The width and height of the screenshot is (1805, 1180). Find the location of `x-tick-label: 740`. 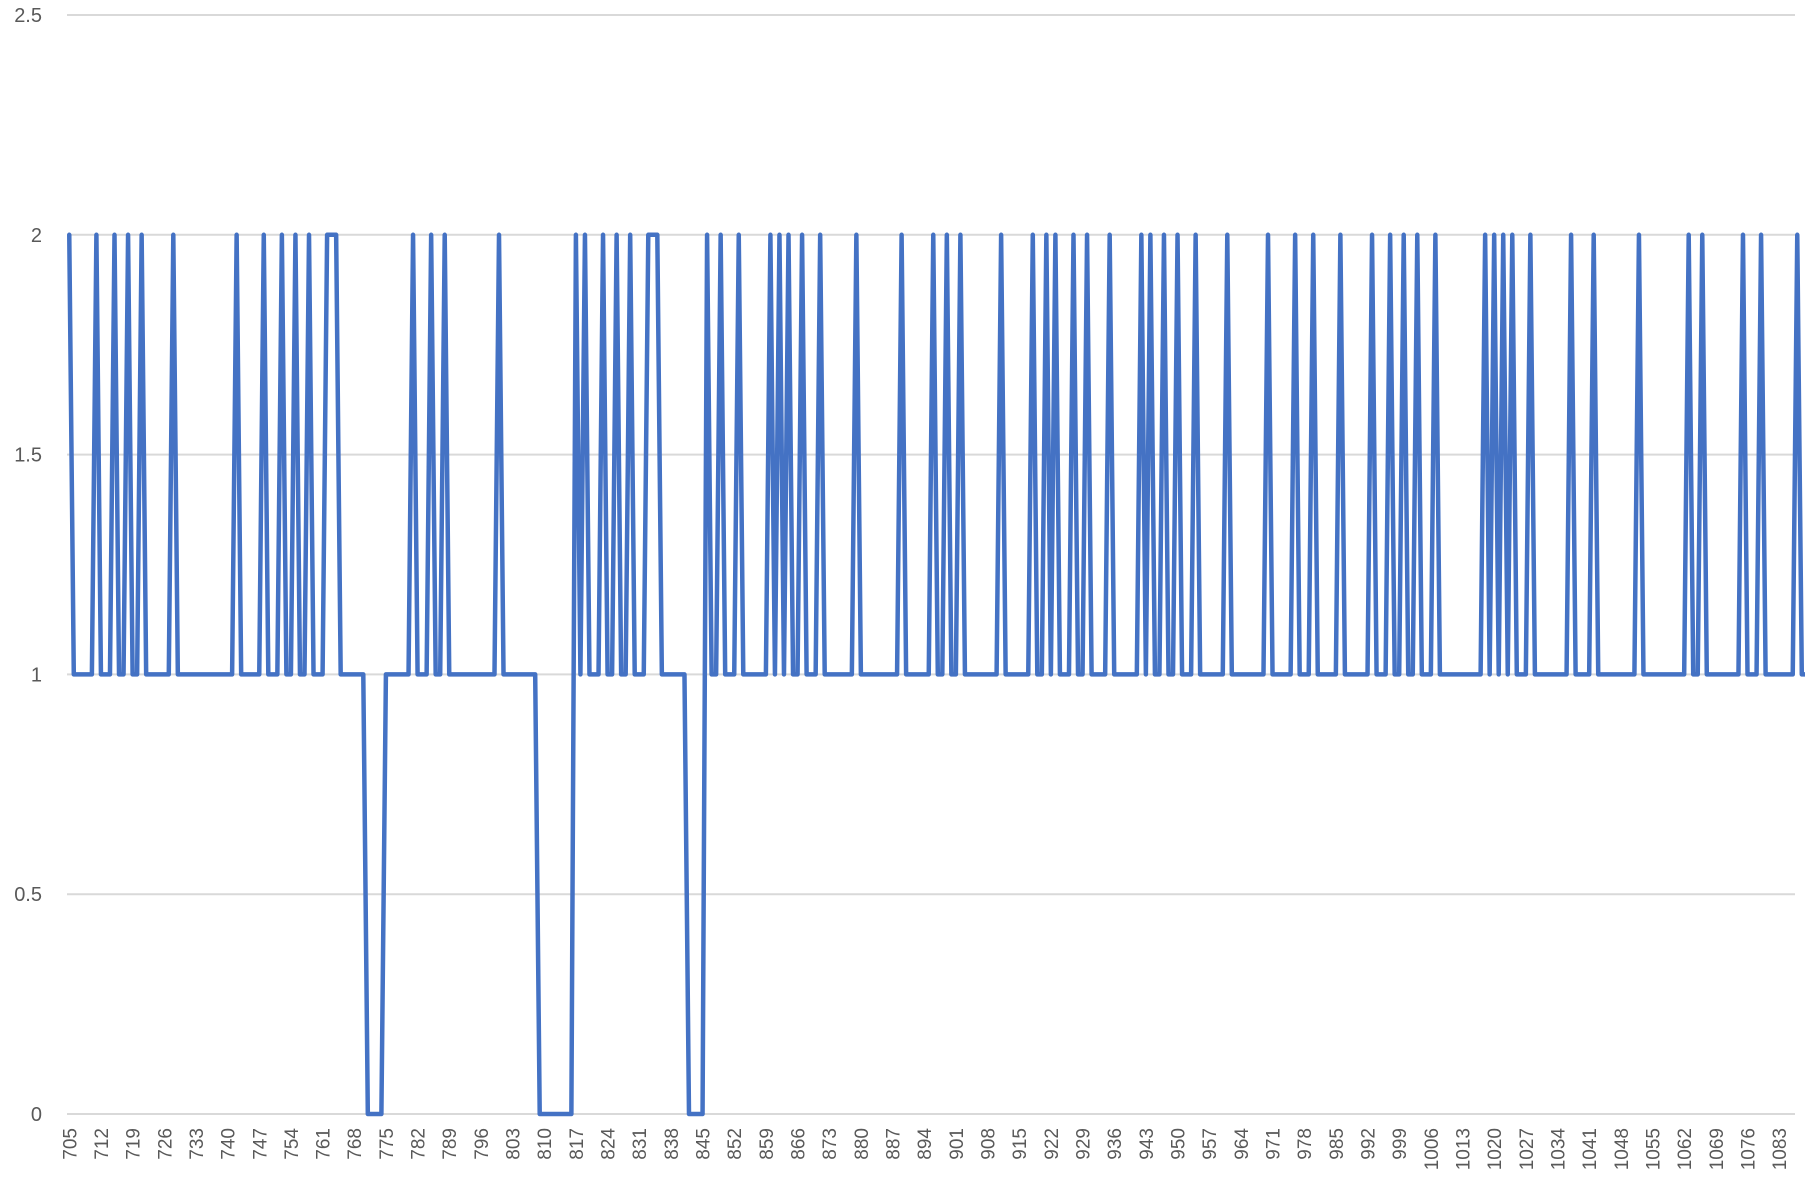

x-tick-label: 740 is located at coordinates (229, 1144).